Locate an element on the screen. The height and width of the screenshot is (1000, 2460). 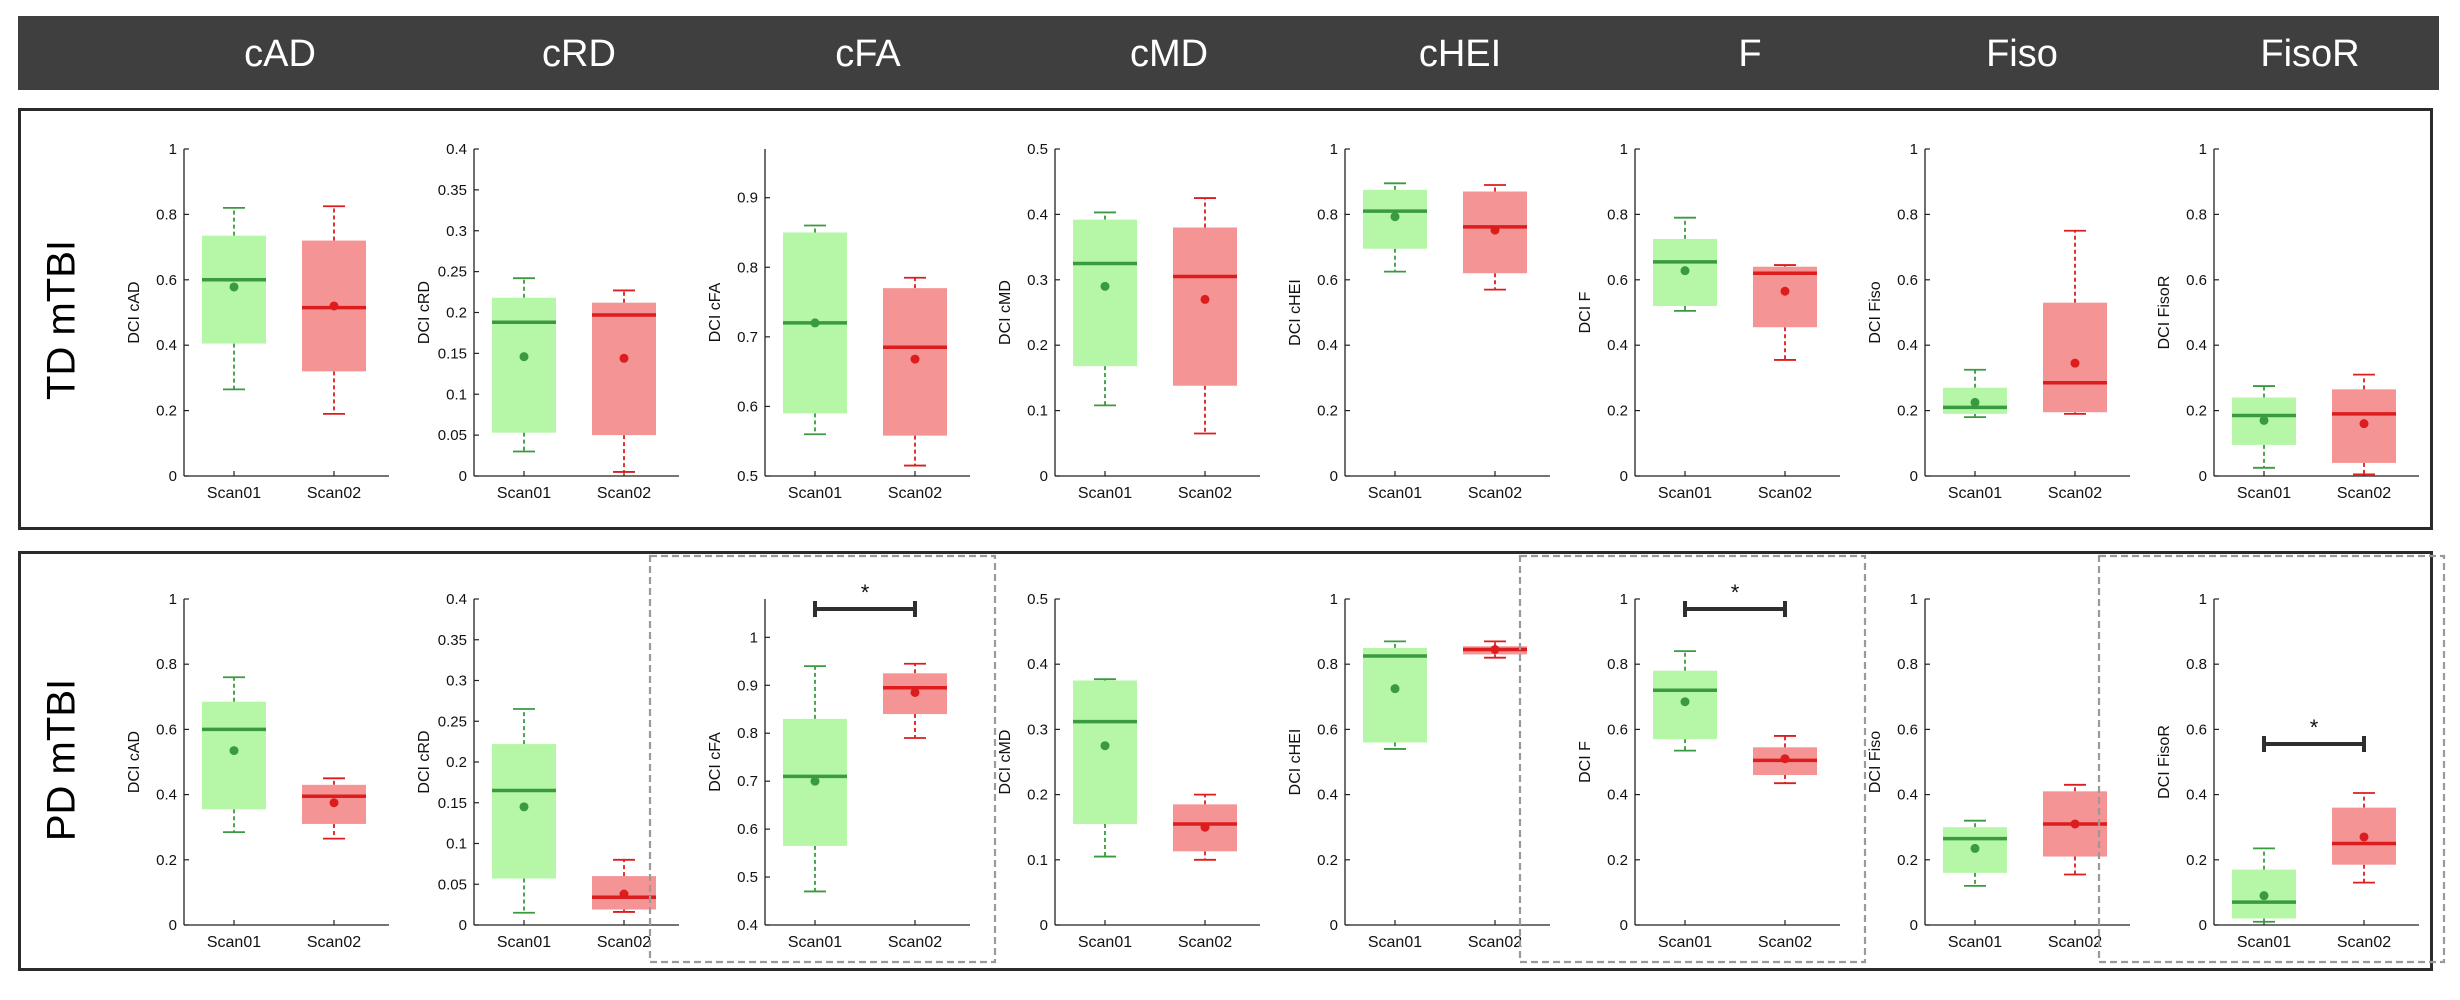
significance-highlight-box is located at coordinates (1692, 759).